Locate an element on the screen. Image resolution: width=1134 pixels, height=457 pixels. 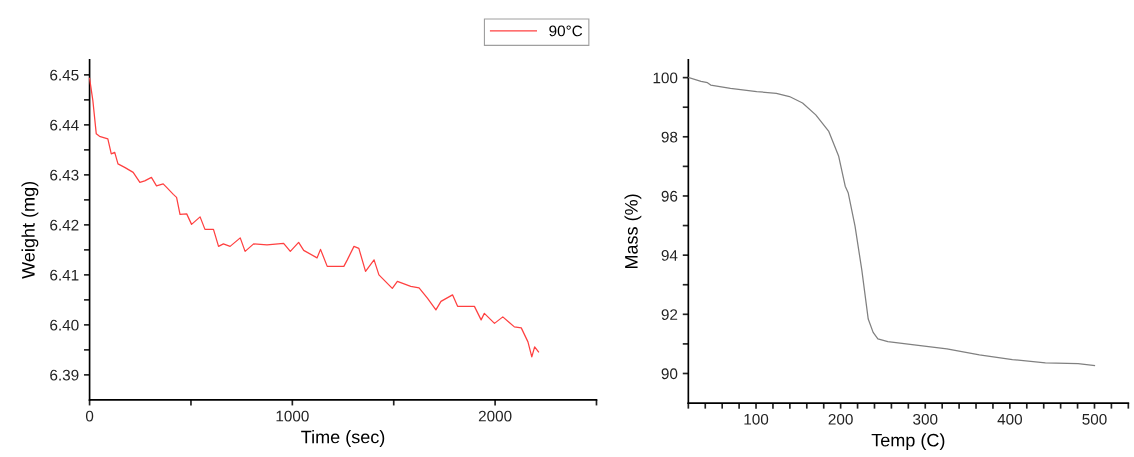
legend-label: 90°C is located at coordinates (566, 31).